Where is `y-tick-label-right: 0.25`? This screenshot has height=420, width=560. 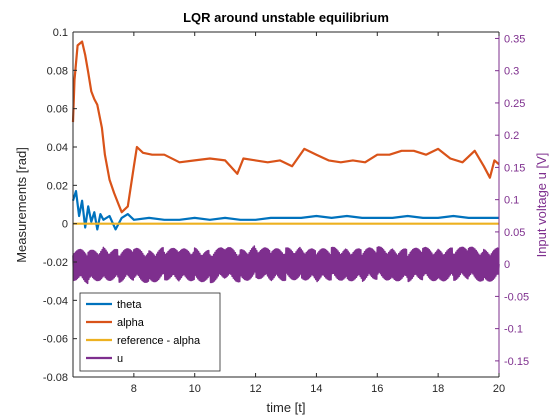 y-tick-label-right: 0.25 is located at coordinates (514, 104).